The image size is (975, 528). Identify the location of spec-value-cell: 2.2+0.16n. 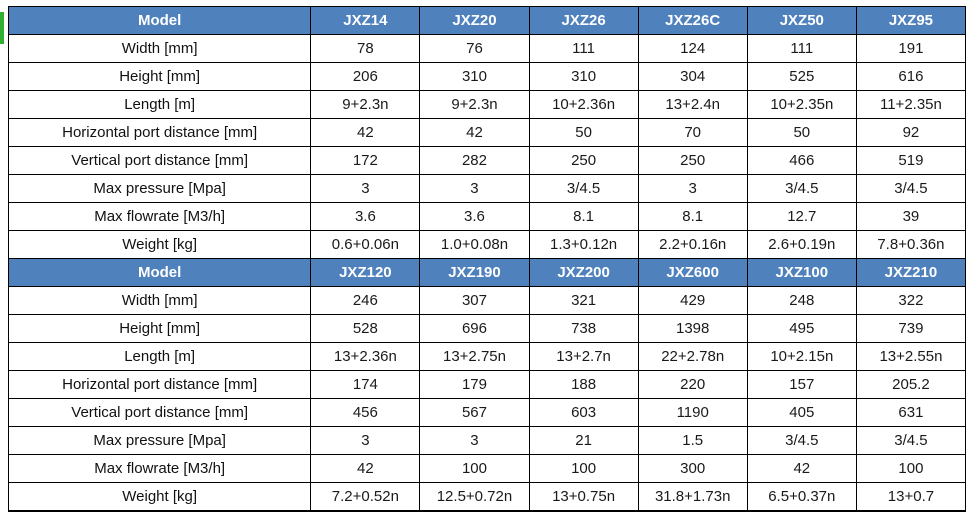
(692, 244).